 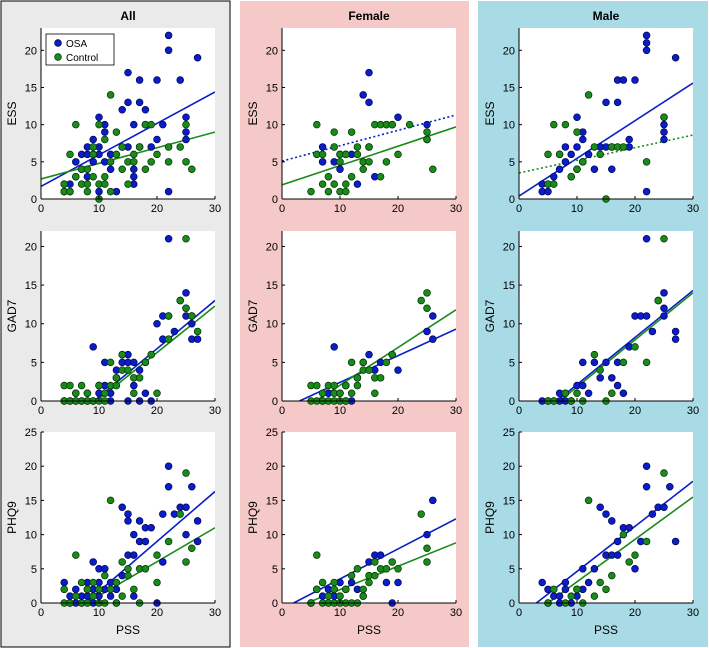 What do you see at coordinates (253, 315) in the screenshot?
I see `y-axis-label: GAD7` at bounding box center [253, 315].